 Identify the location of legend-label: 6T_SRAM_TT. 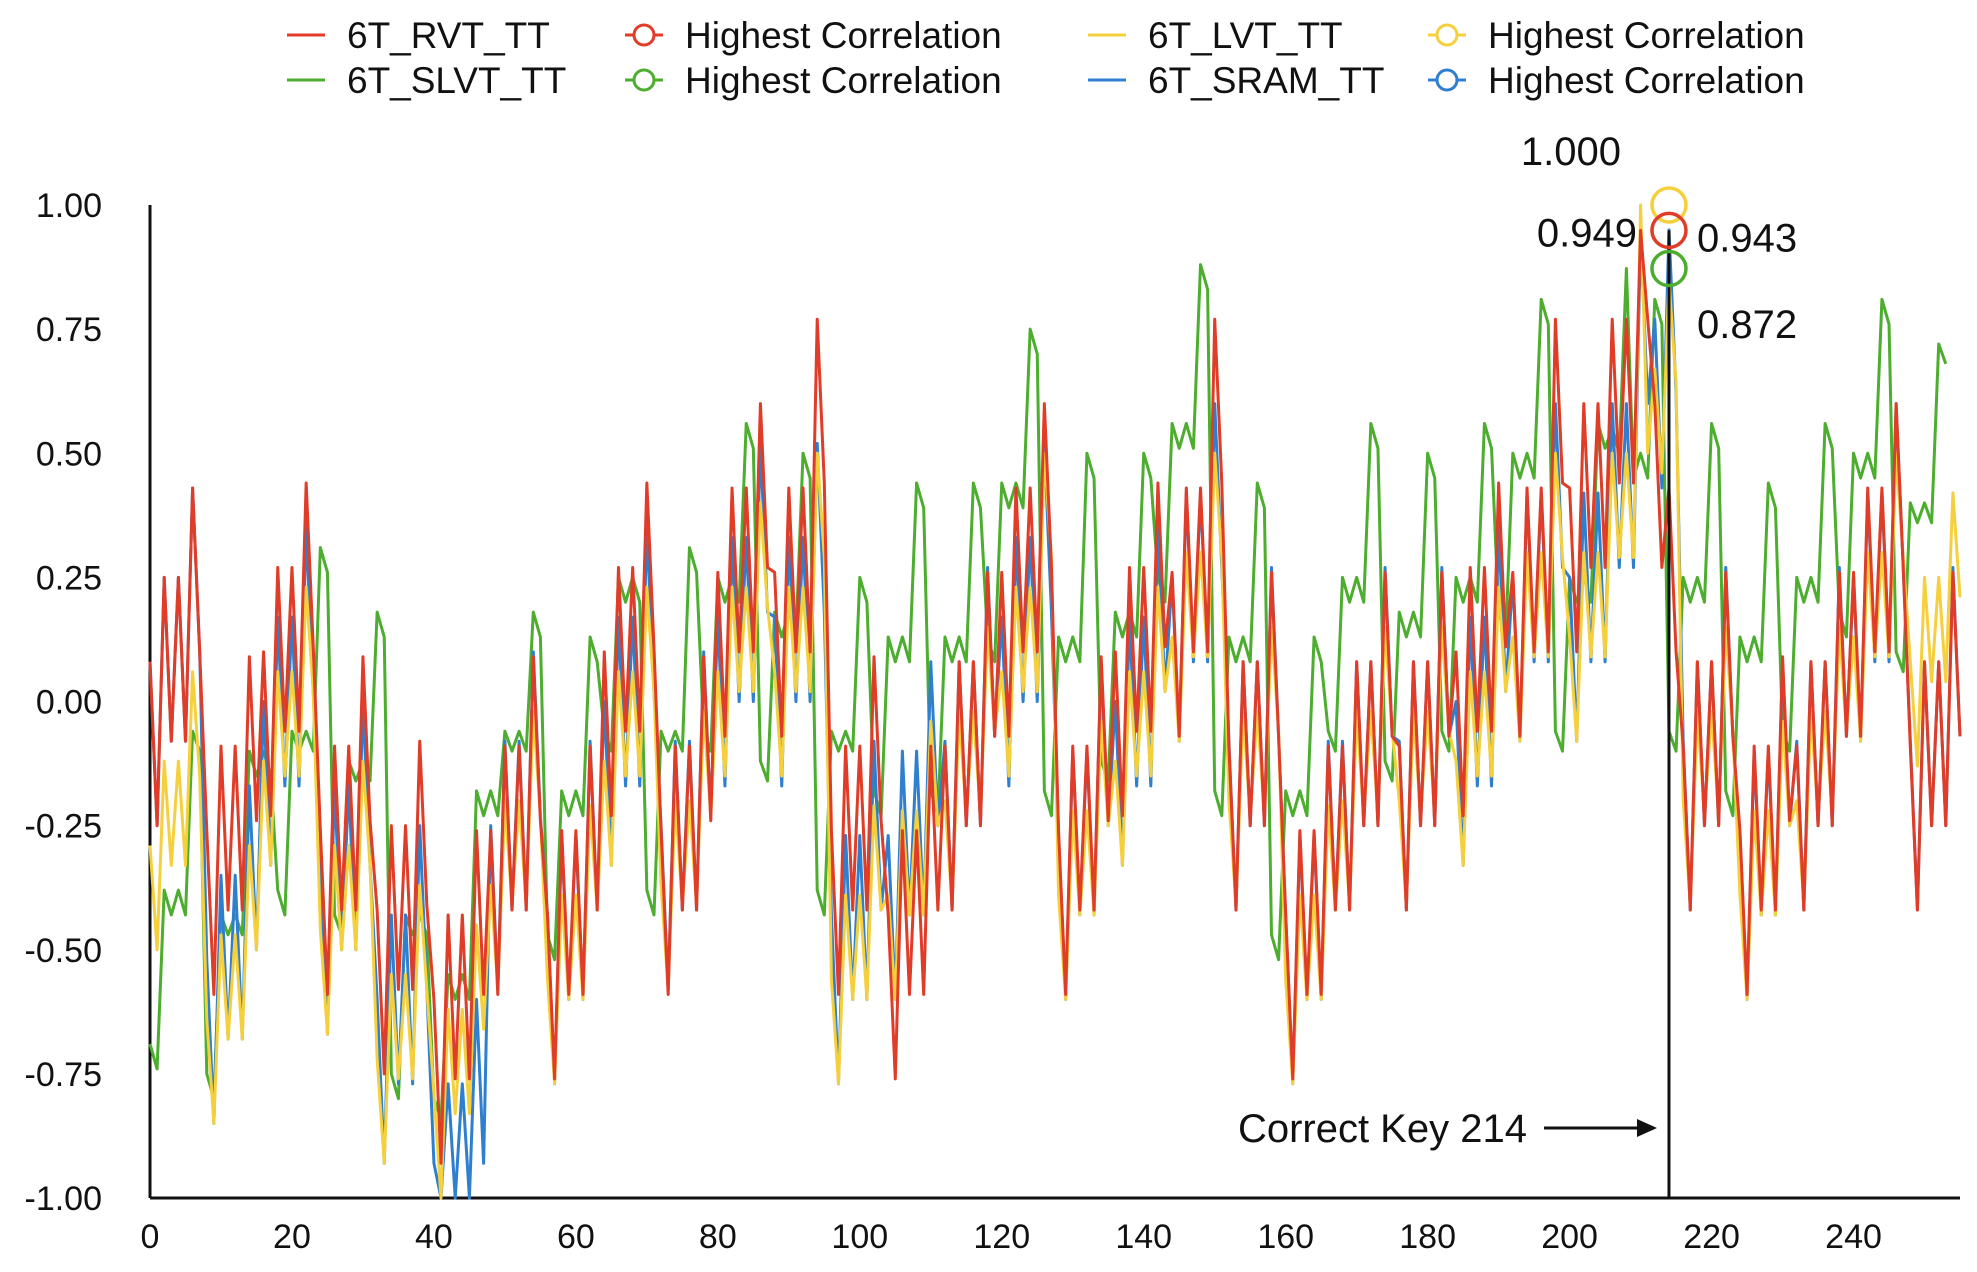
(1266, 80).